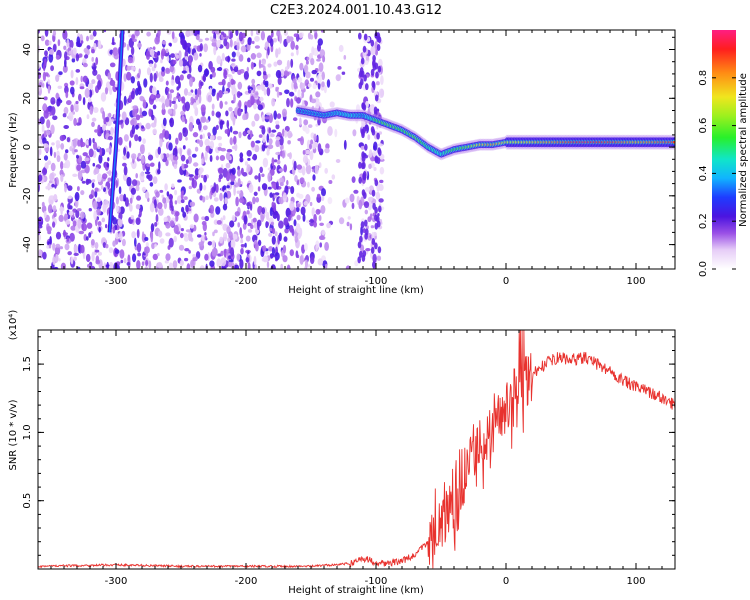 The width and height of the screenshot is (750, 600). I want to click on x-tick-label: 100, so click(635, 281).